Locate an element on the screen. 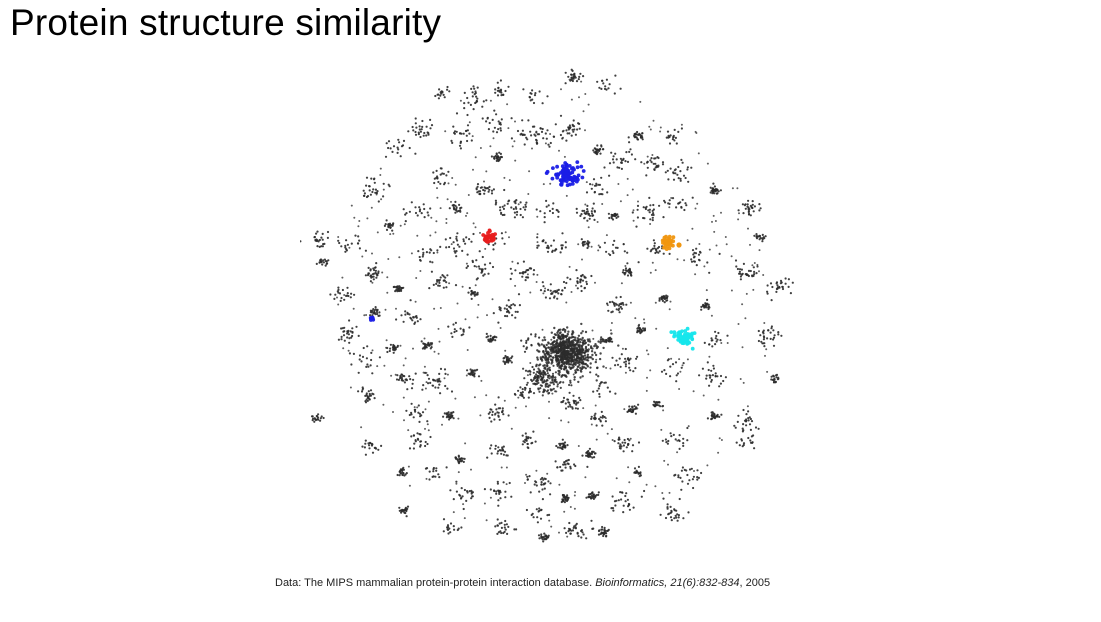  caption-year: , 2005 is located at coordinates (755, 583).